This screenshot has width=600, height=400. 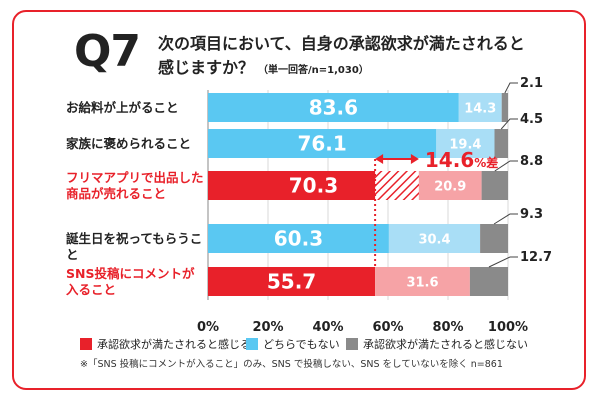 What do you see at coordinates (327, 327) in the screenshot?
I see `x-tick-label: 40%` at bounding box center [327, 327].